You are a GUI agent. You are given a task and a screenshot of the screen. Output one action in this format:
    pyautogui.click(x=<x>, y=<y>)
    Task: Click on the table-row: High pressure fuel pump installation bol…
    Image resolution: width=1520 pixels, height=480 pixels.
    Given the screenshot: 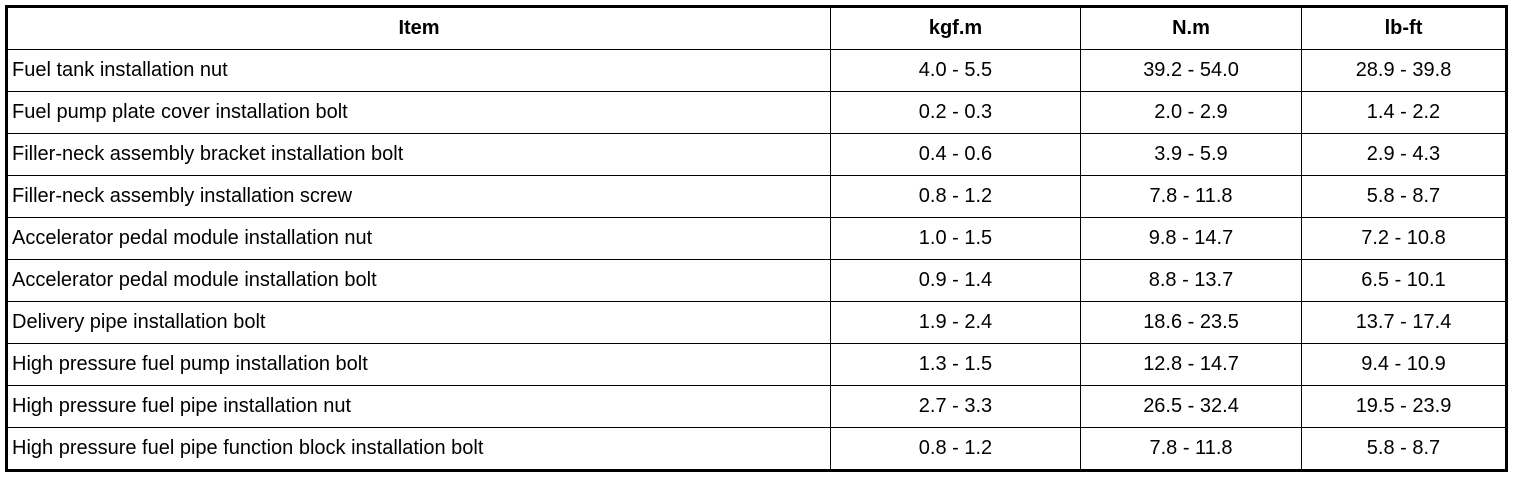 What is the action you would take?
    pyautogui.click(x=756, y=364)
    